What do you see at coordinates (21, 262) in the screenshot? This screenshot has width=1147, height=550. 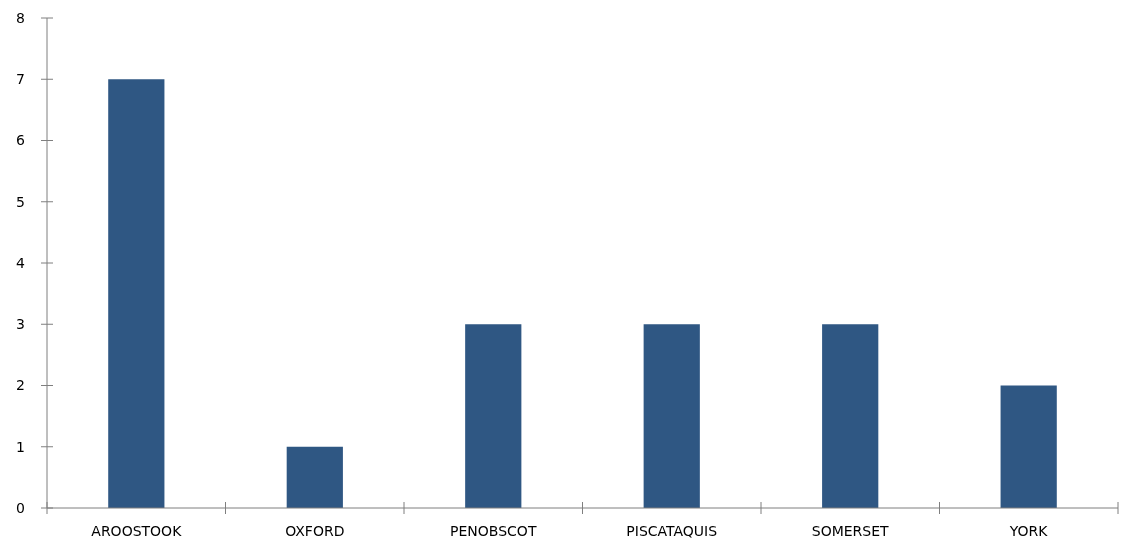 I see `y-tick-label: 4` at bounding box center [21, 262].